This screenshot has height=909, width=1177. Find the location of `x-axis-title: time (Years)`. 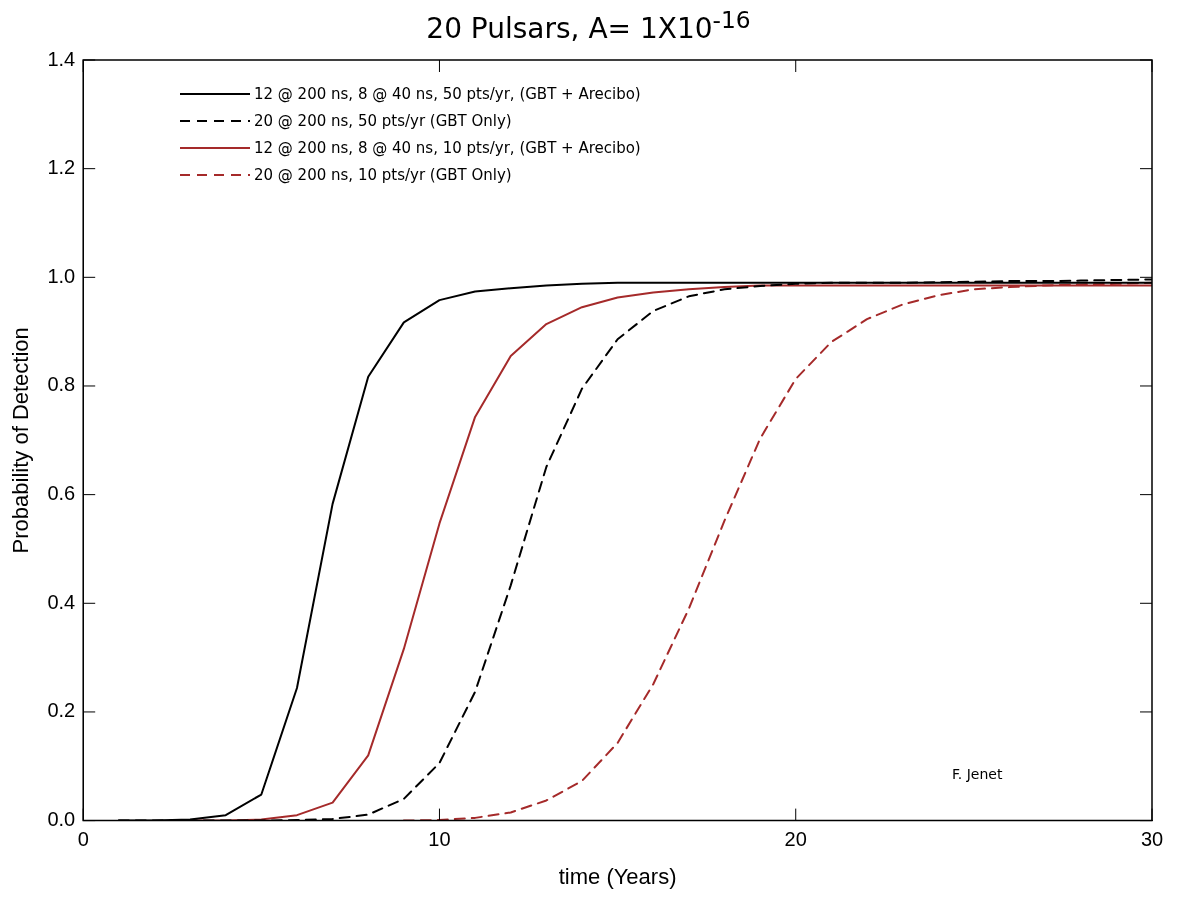

x-axis-title: time (Years) is located at coordinates (617, 876).